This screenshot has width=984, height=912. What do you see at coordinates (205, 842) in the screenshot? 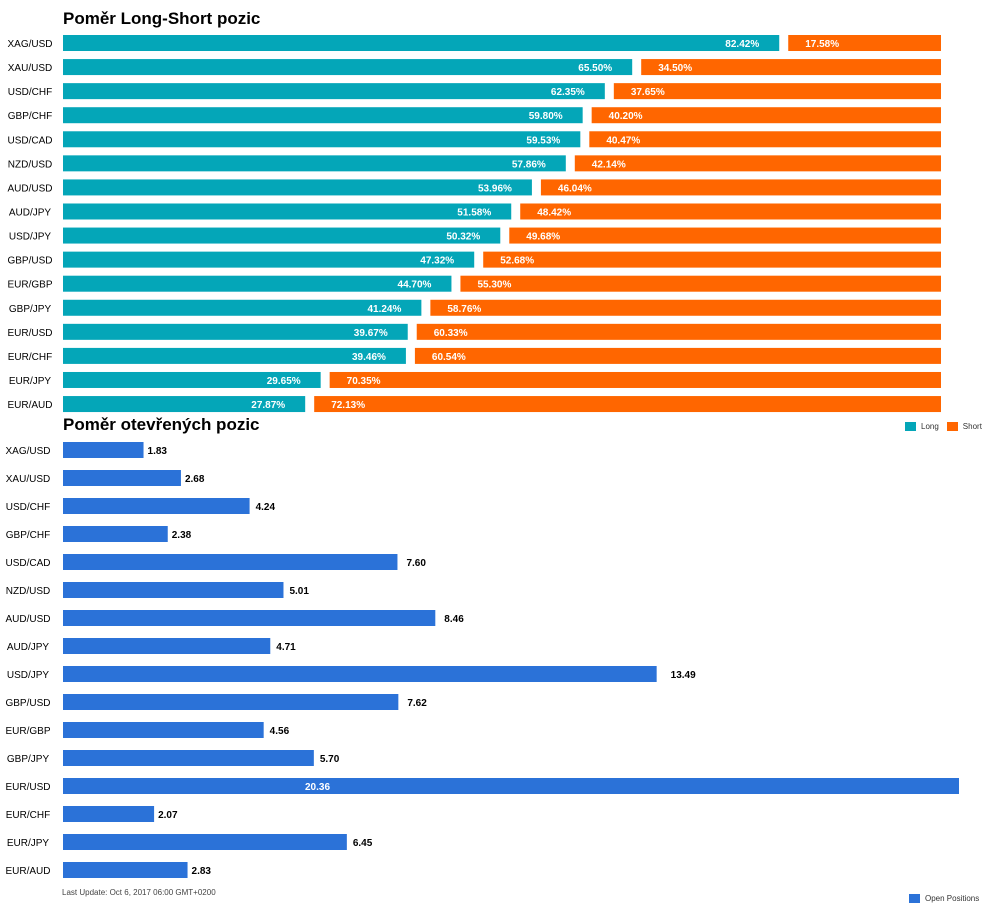
I see `open-positions-bar-eur-jpy` at bounding box center [205, 842].